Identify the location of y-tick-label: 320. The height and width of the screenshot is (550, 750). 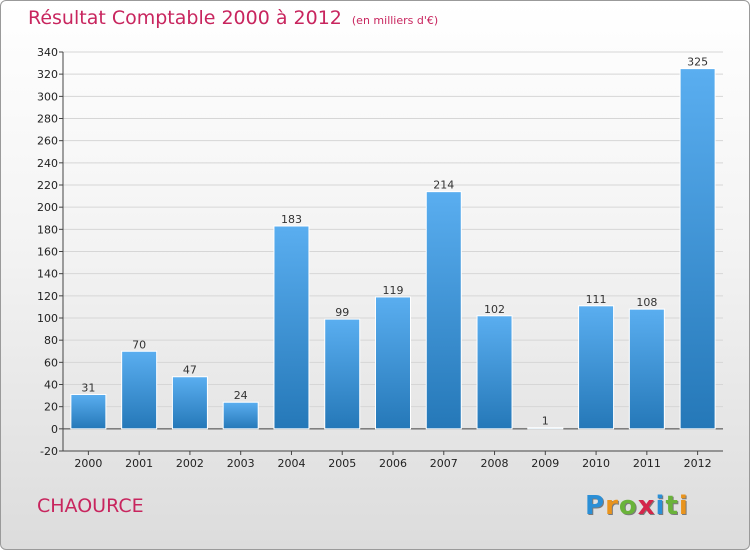
(47, 74).